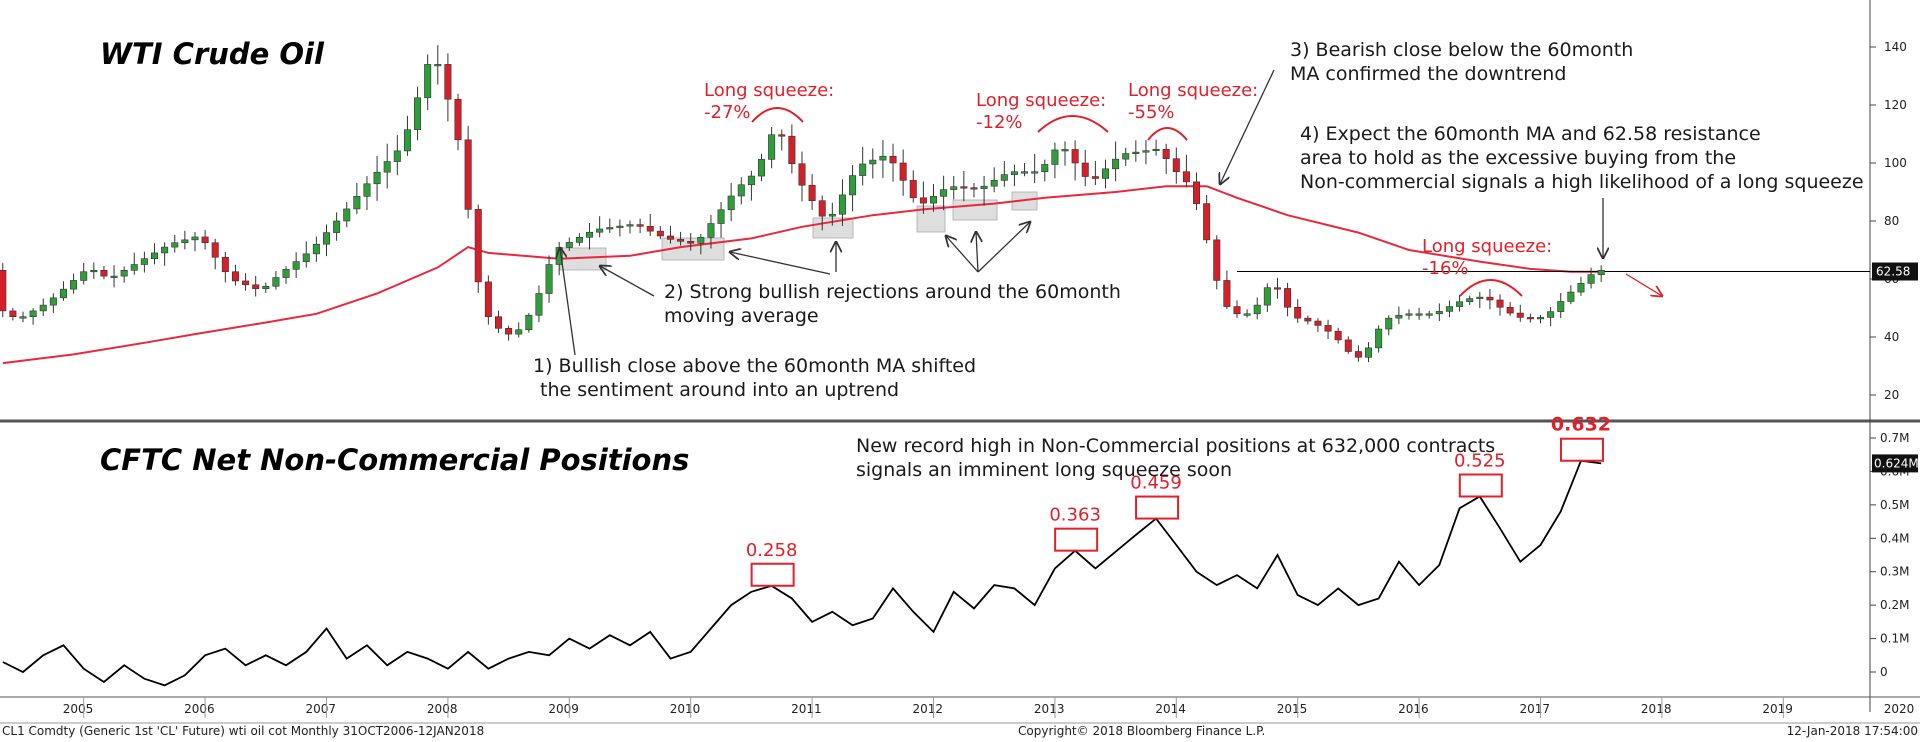 This screenshot has width=1920, height=742. What do you see at coordinates (1170, 709) in the screenshot?
I see `x-year-label: 2014` at bounding box center [1170, 709].